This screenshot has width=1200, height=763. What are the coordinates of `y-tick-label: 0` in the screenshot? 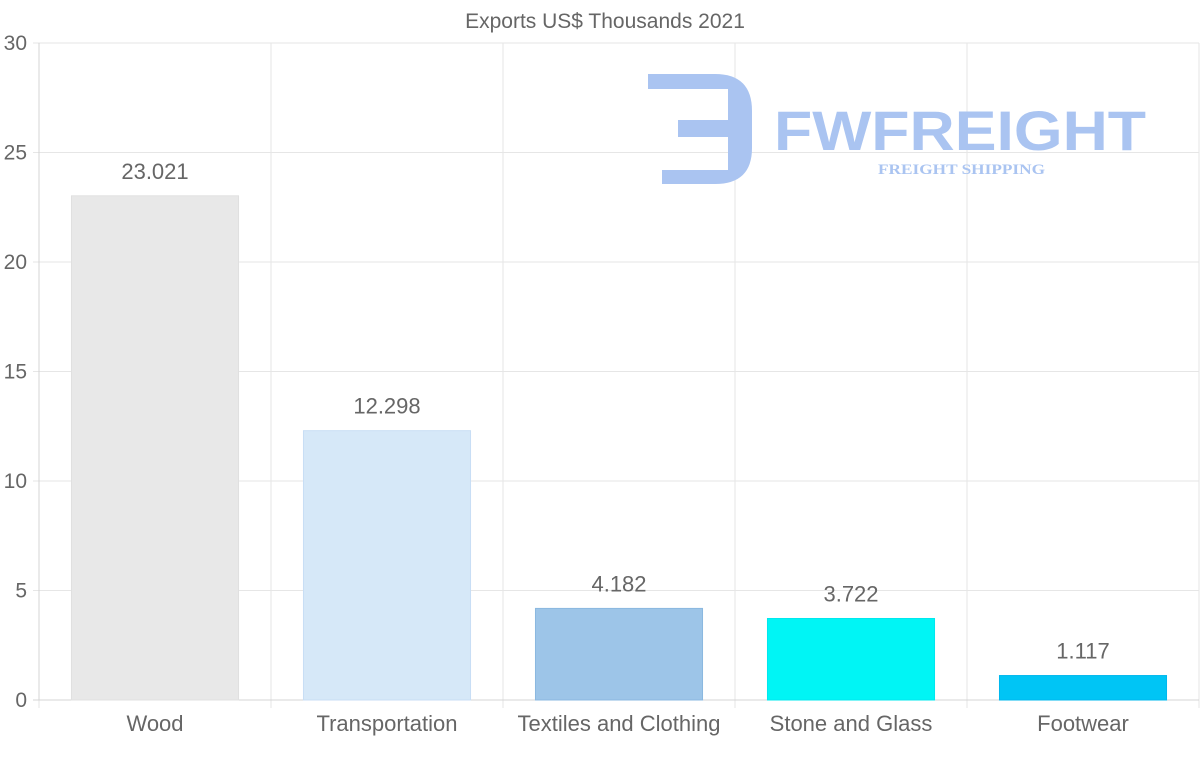 It's located at (21, 700).